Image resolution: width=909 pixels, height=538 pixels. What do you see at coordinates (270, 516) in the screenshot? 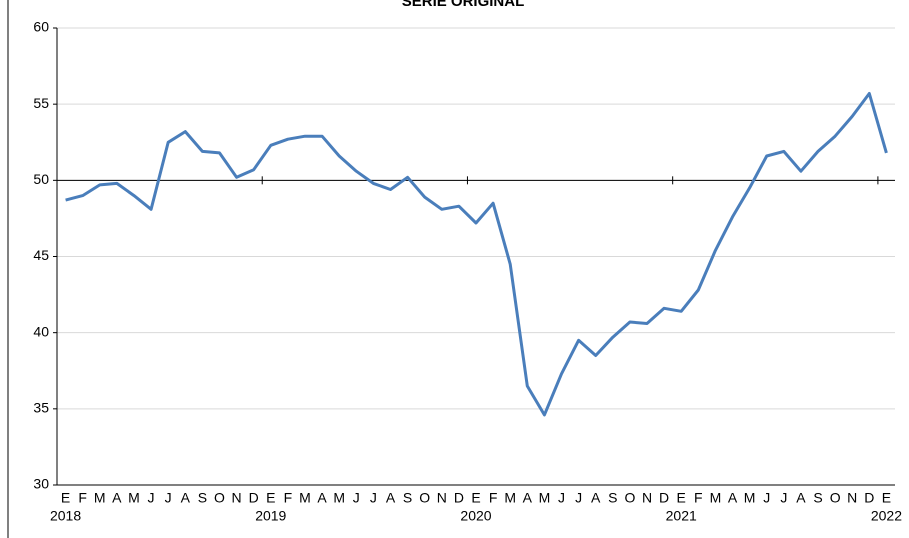
I see `year-label: 2019` at bounding box center [270, 516].